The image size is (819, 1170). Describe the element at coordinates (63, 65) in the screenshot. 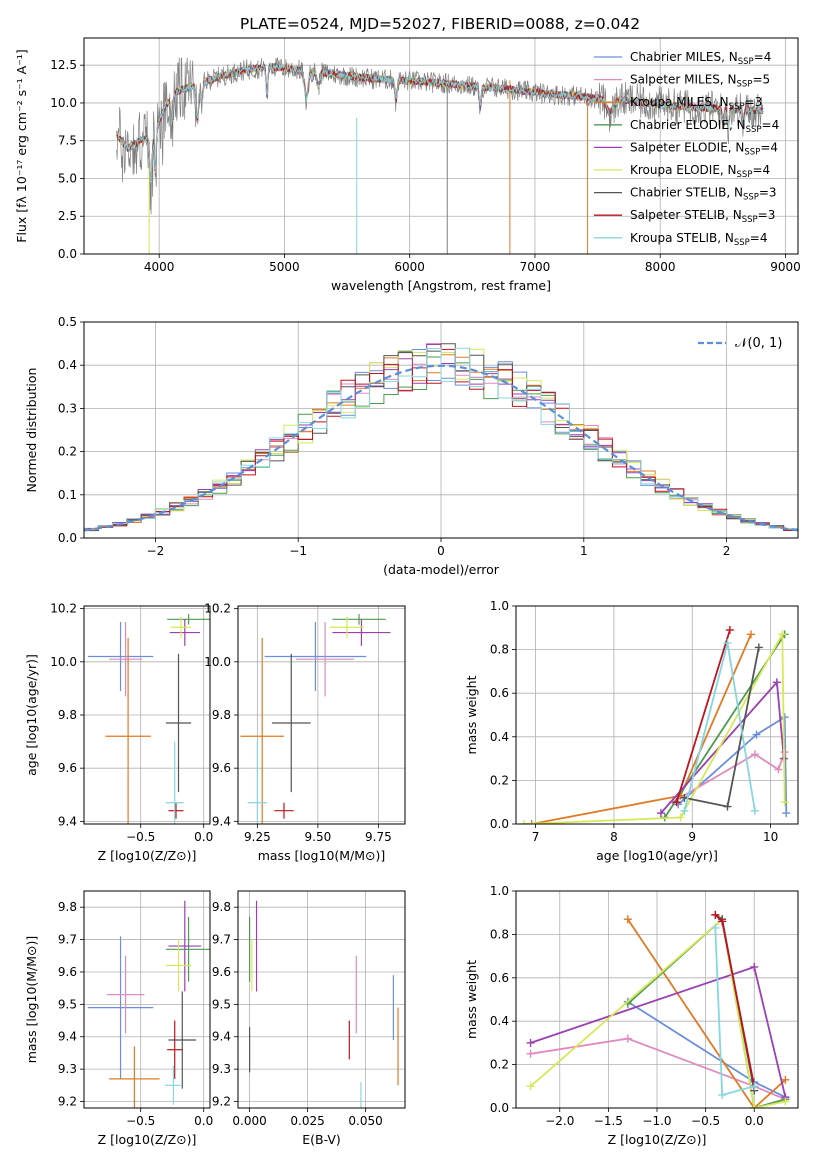

I see `y-tick-label: 12.5` at that location.